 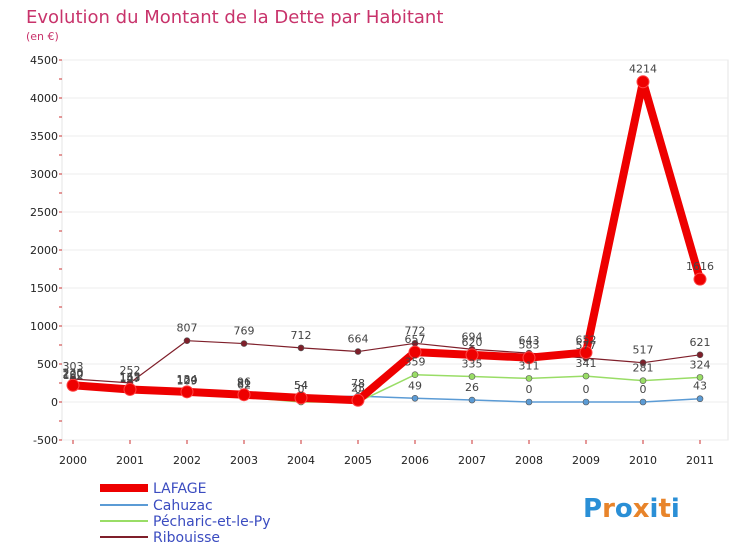 I want to click on data-label: 78, so click(x=358, y=383).